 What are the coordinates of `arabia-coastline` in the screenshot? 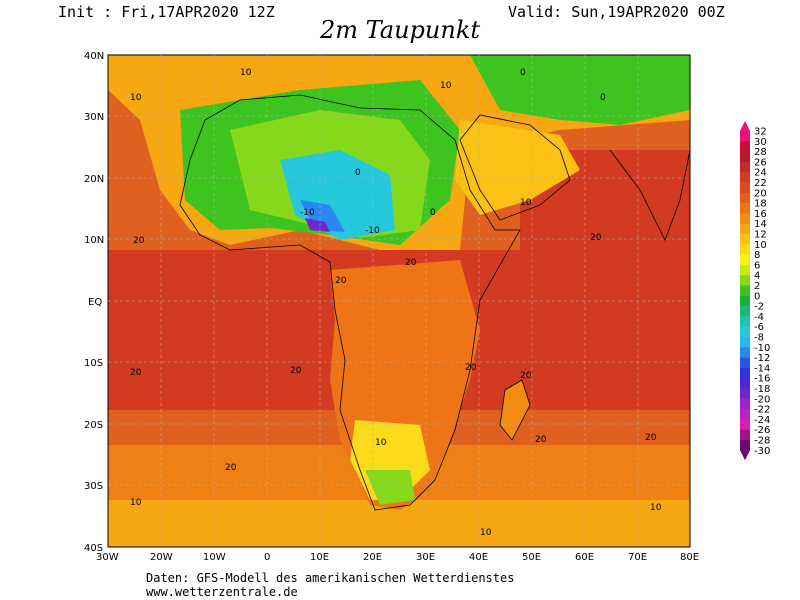 It's located at (515, 167).